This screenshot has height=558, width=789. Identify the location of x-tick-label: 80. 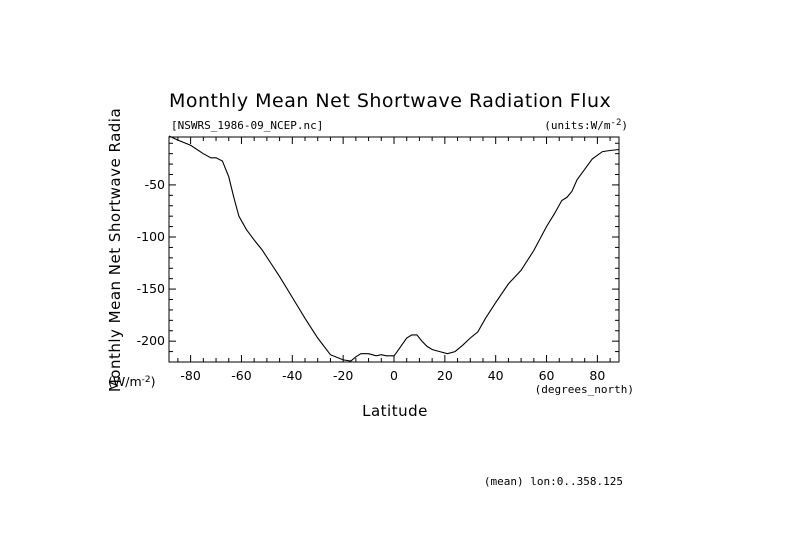
(597, 375).